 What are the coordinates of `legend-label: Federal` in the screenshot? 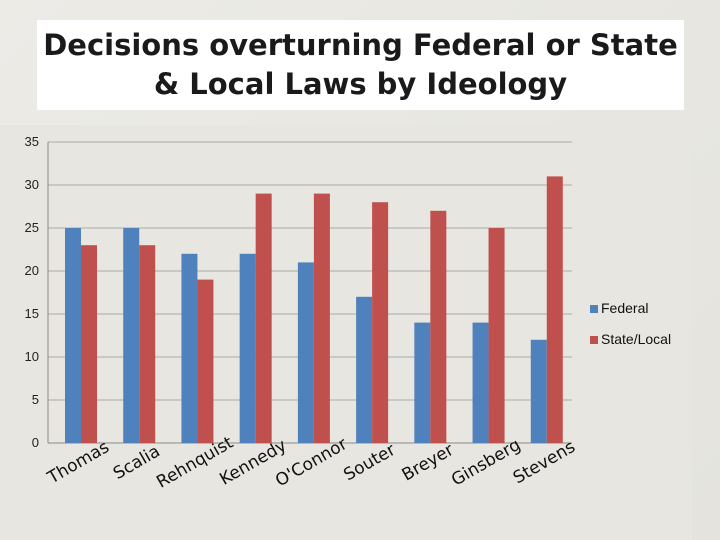 It's located at (624, 308).